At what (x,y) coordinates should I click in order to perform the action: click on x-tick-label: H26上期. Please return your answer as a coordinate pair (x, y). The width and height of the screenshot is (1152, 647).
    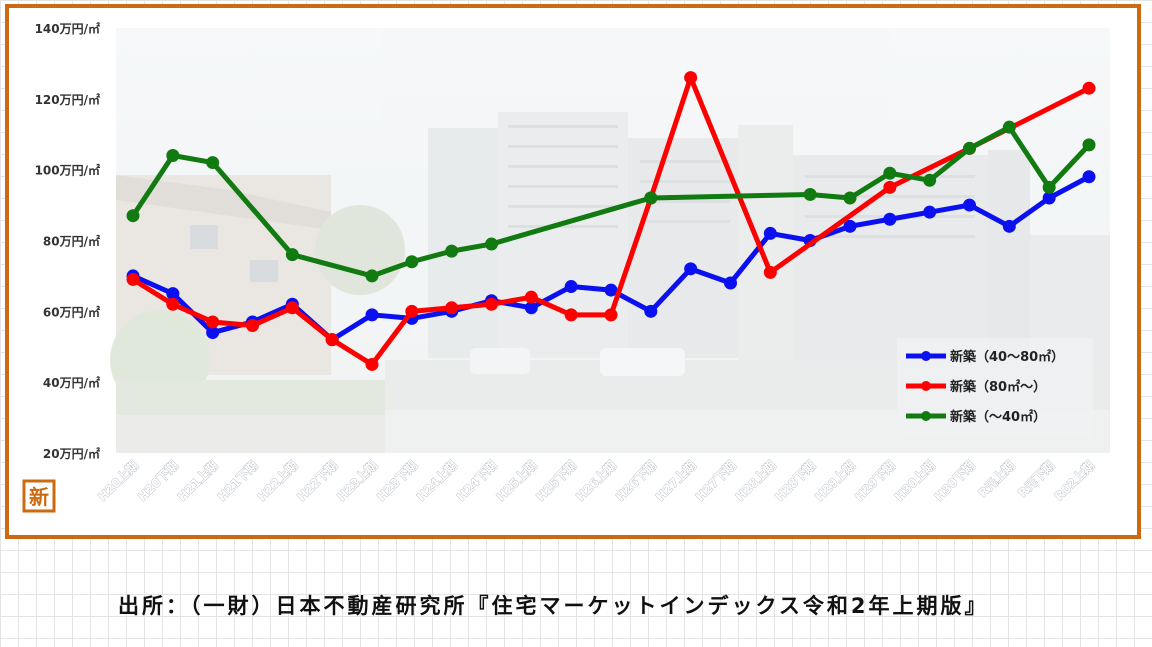
    Looking at the image, I should click on (596, 481).